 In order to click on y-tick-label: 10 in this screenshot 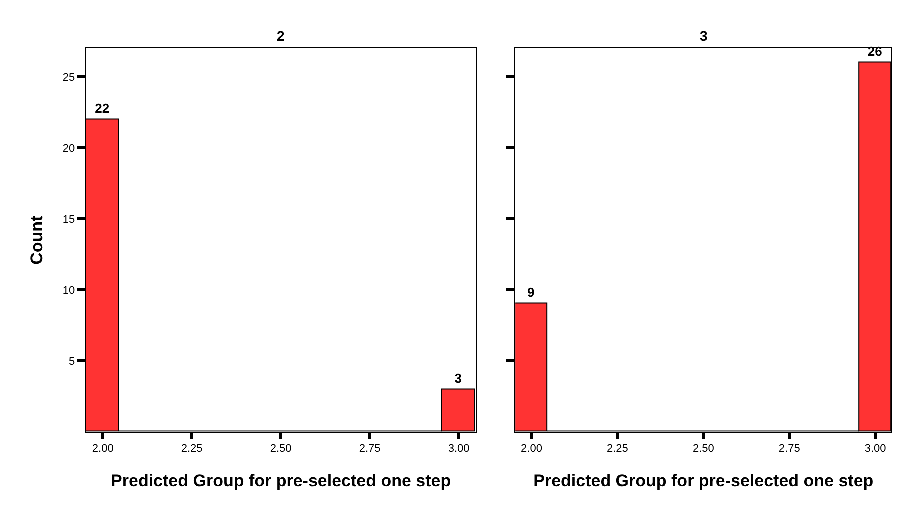, I will do `click(69, 290)`.